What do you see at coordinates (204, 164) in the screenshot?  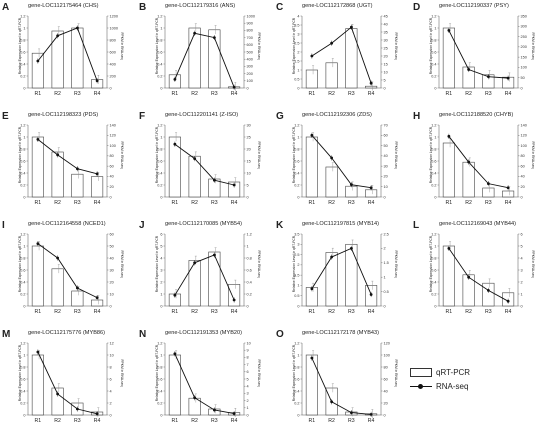 I see `chart-svg: 0 0.2 0.4 0.6 0.8 1 1.2 0 5 10 15 20 25 30 R1 R2 R3 R4` at bounding box center [204, 164].